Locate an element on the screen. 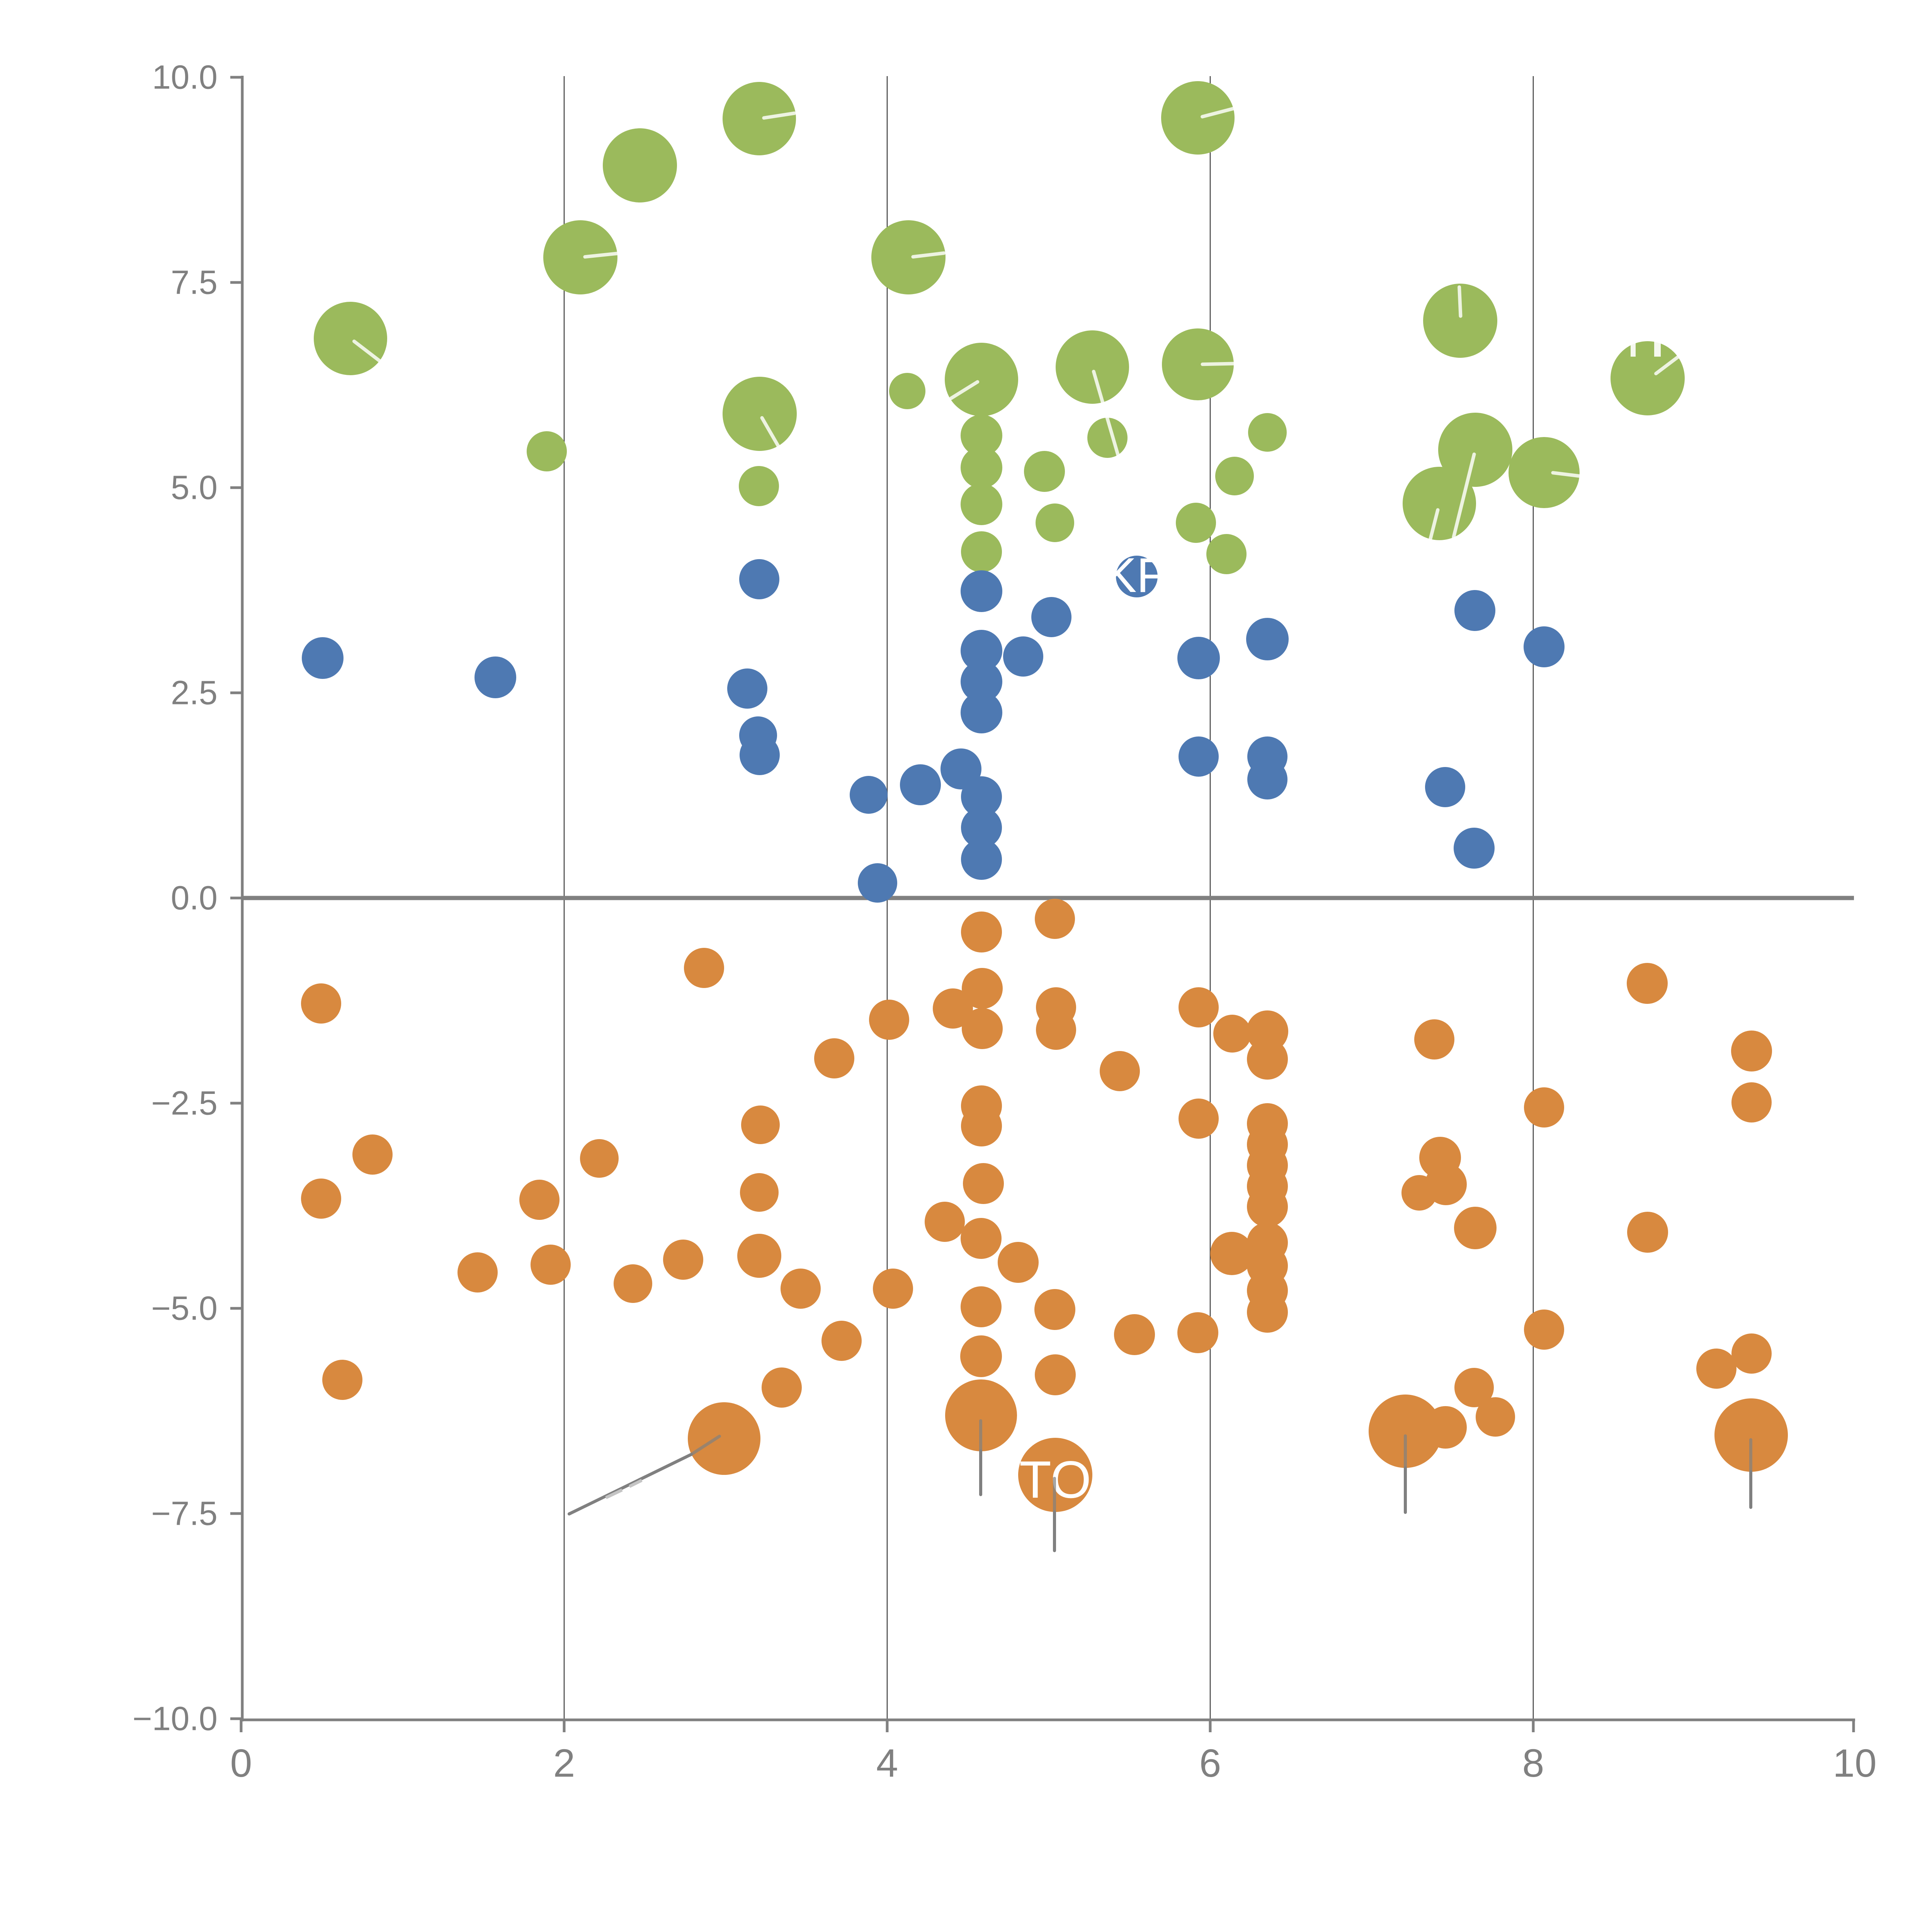 The width and height of the screenshot is (1932, 1932). svg-text: 10.0 is located at coordinates (185, 78).